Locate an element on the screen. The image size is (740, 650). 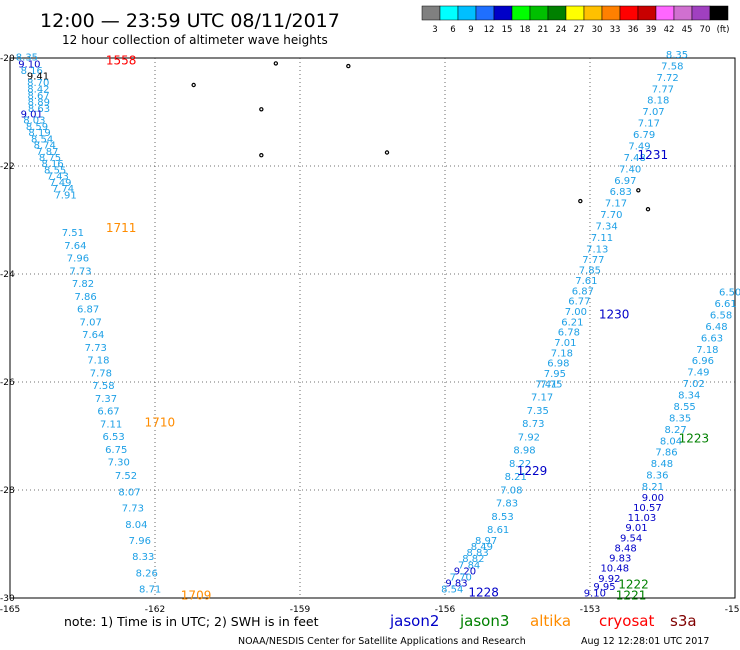
wave-height-value: 7.82 is located at coordinates (83, 284).